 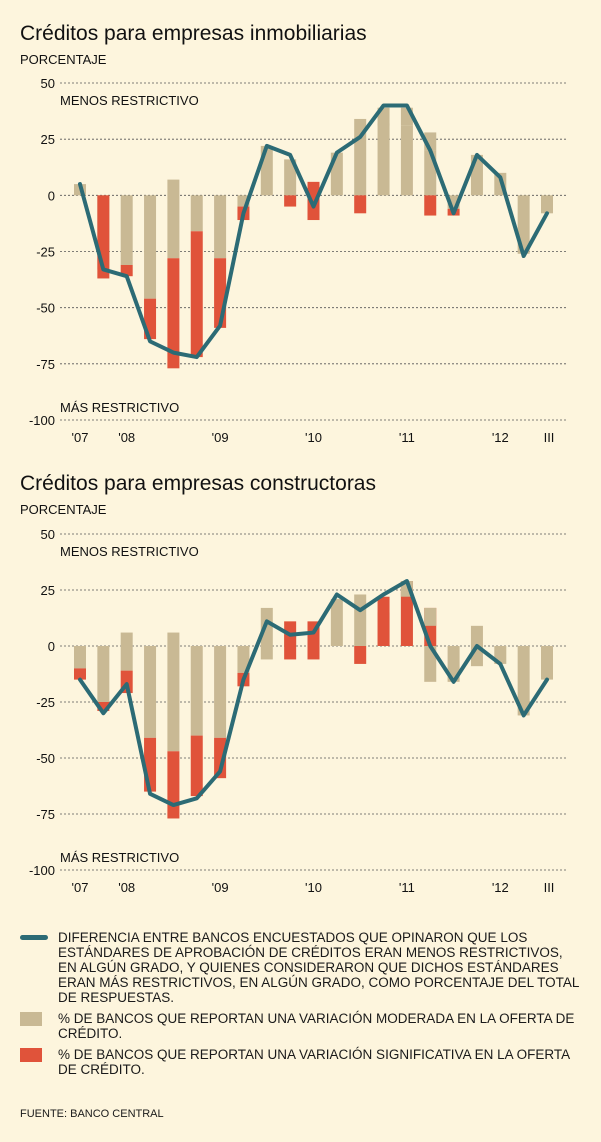 I want to click on moderate-swatch-icon, so click(x=31, y=1018).